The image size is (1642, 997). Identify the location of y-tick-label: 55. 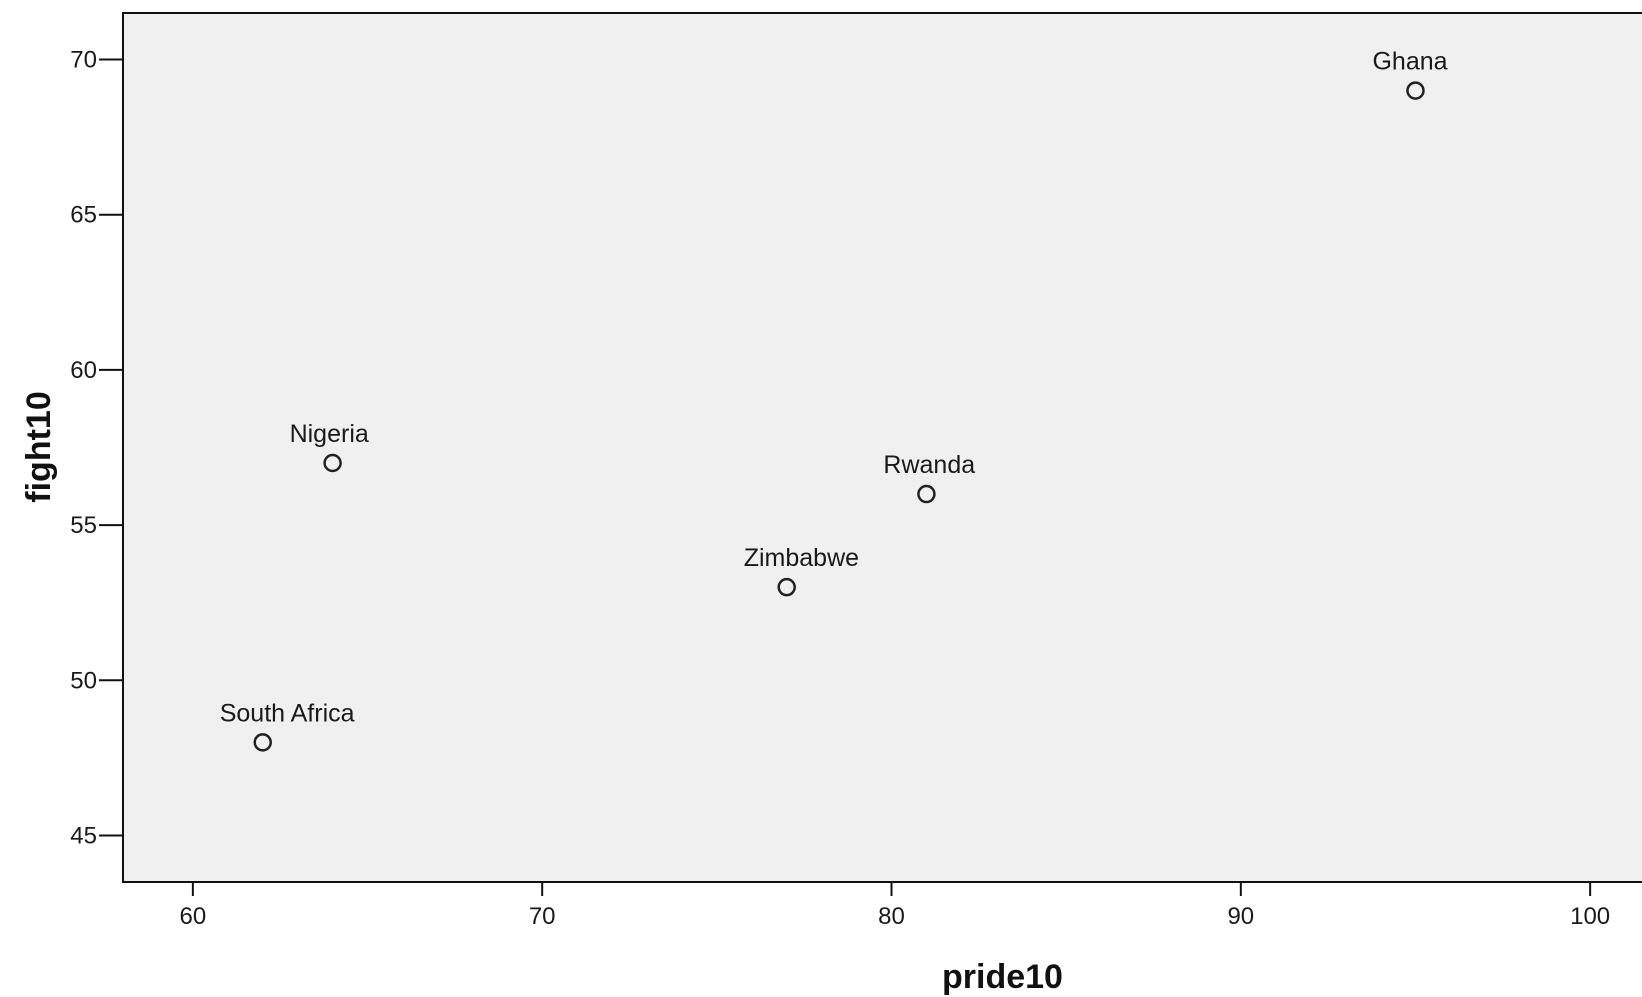
(83, 525).